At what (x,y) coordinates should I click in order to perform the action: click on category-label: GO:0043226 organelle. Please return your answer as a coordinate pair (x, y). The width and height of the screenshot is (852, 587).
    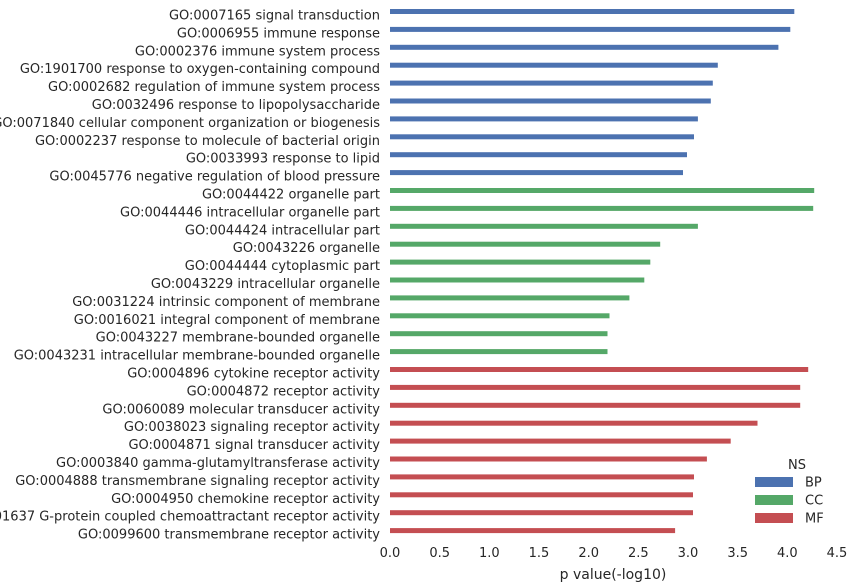
    Looking at the image, I should click on (306, 248).